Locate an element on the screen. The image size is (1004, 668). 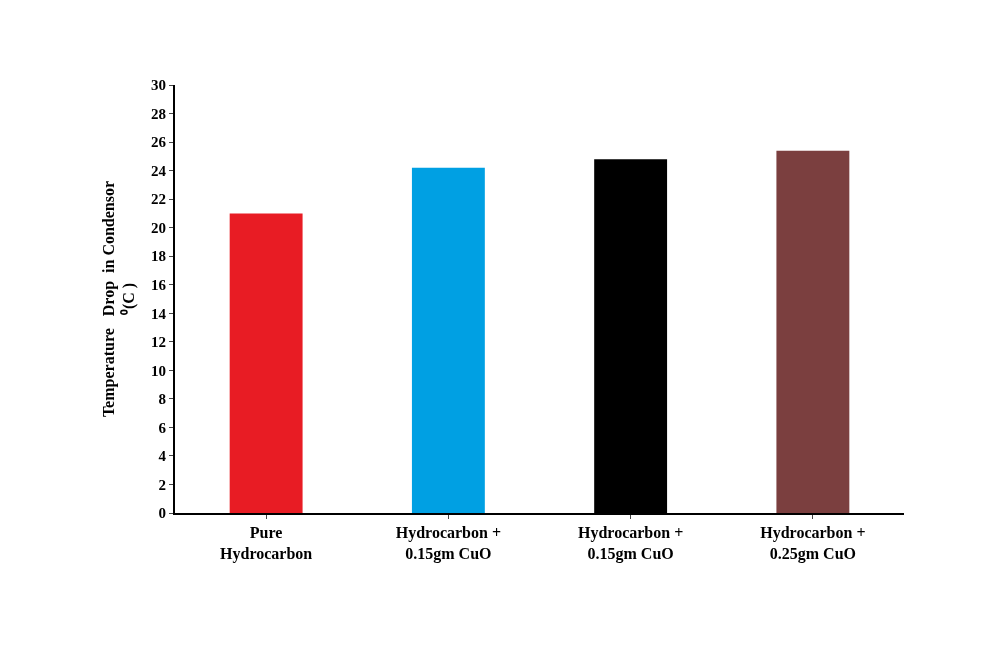
y-tick-label: 0 is located at coordinates (162, 513).